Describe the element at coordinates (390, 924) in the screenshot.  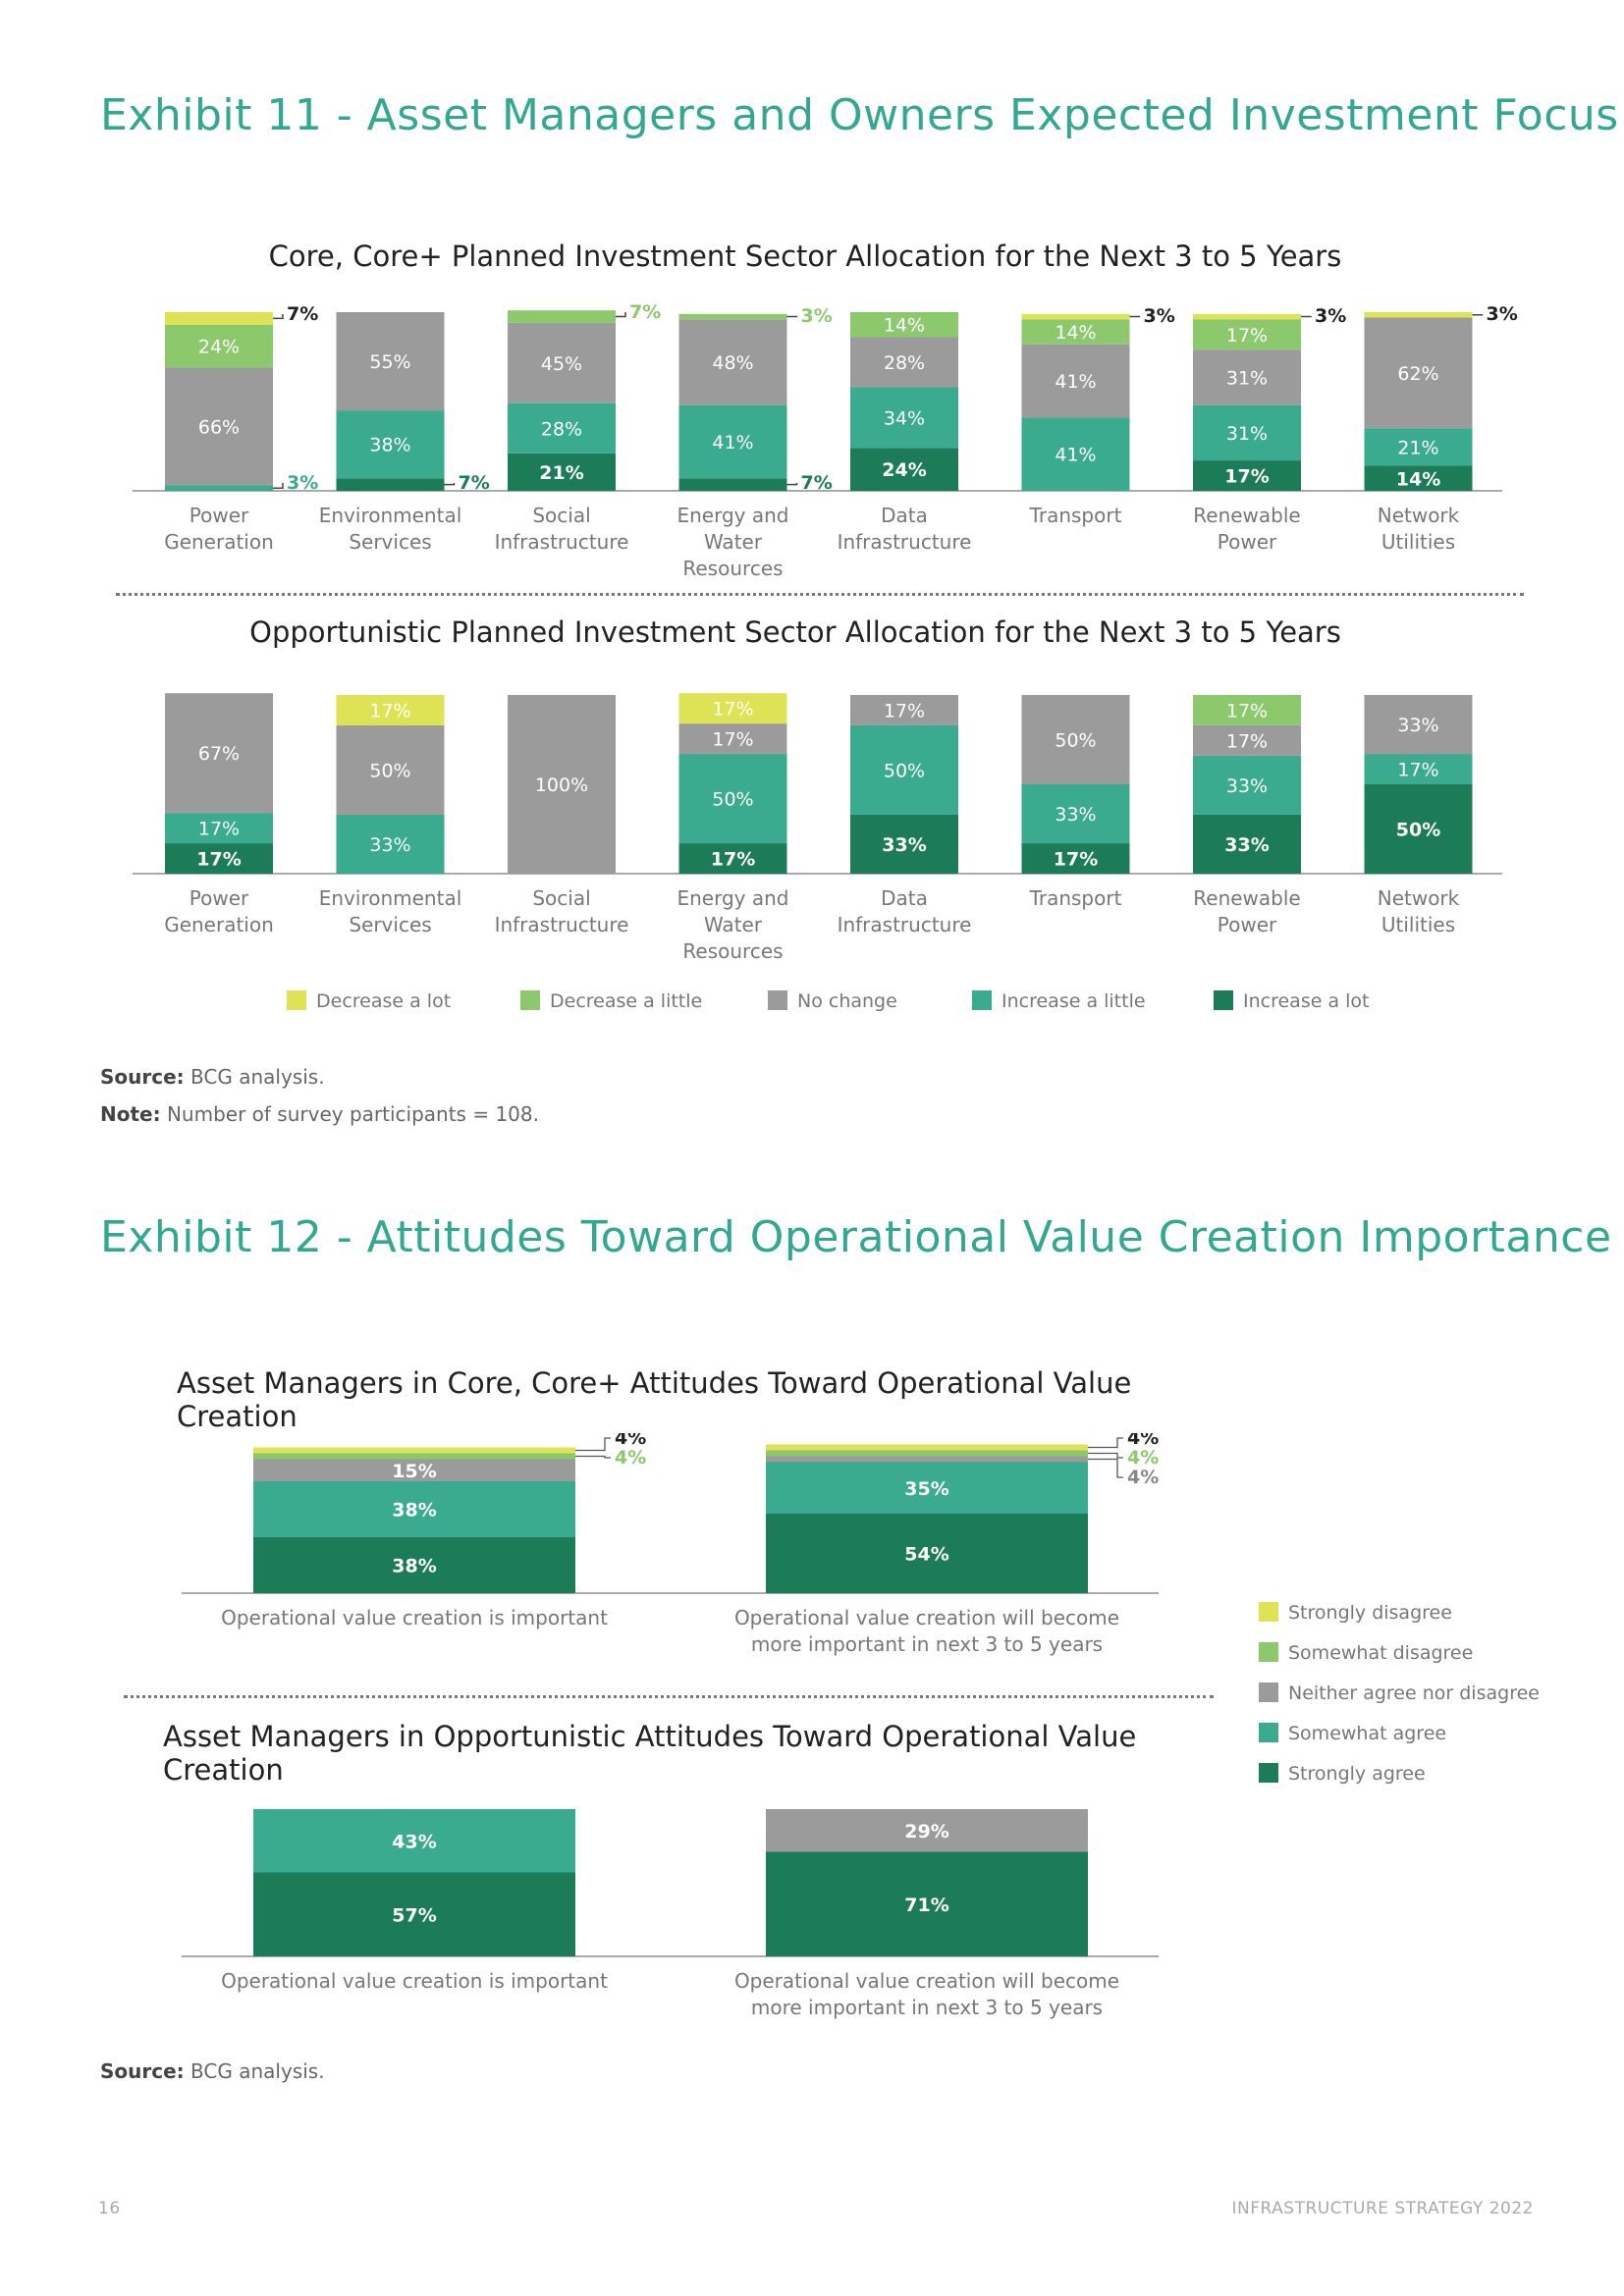
I see `category-label-1-1-1: Services` at that location.